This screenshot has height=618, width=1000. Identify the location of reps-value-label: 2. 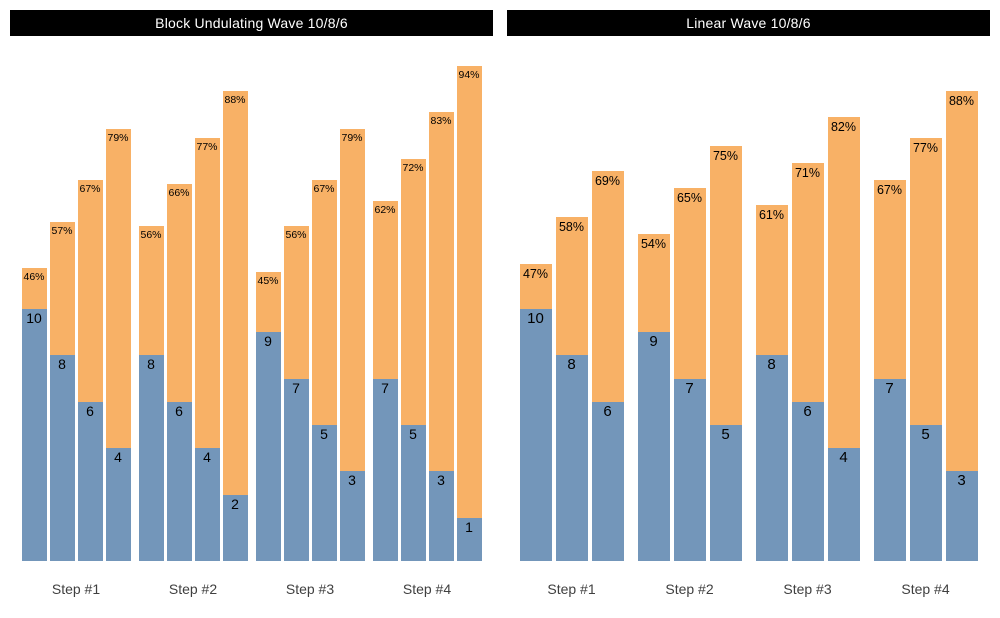
(235, 504).